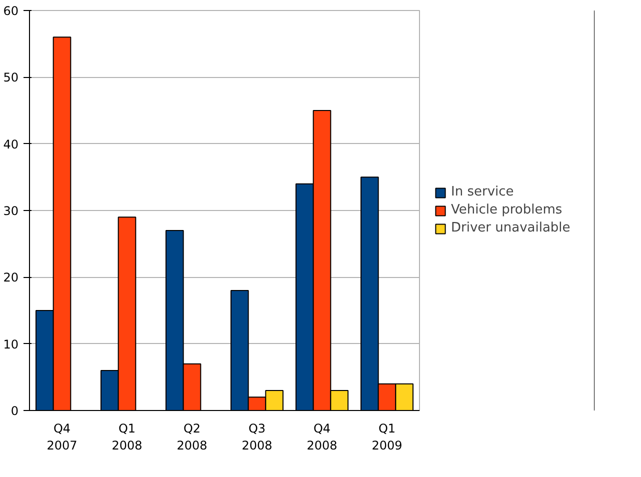  What do you see at coordinates (14, 411) in the screenshot?
I see `y-tick-label: 0` at bounding box center [14, 411].